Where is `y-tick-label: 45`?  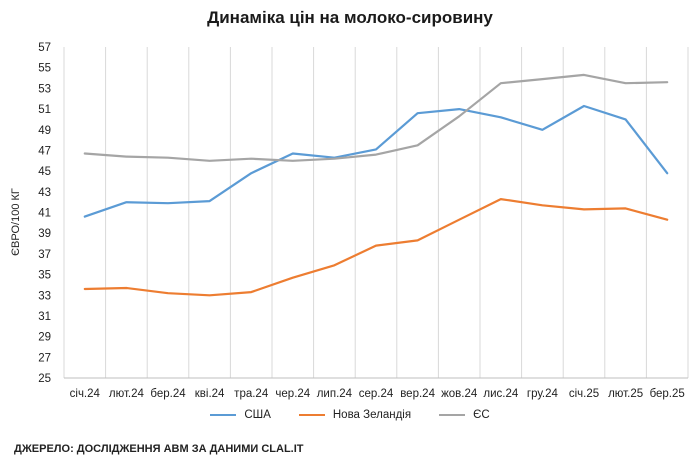
y-tick-label: 45 is located at coordinates (44, 172).